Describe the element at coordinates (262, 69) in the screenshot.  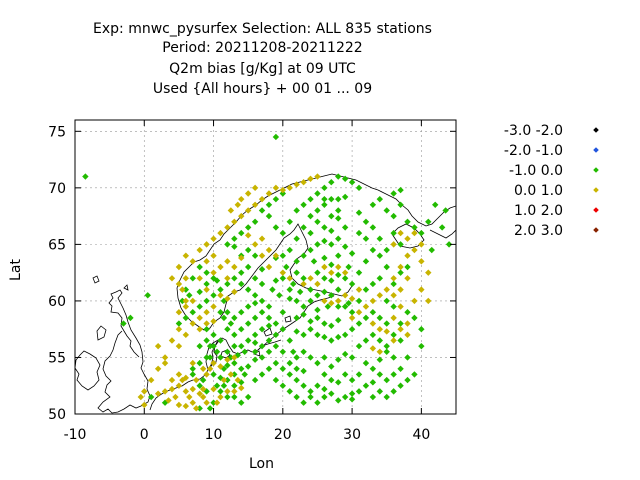
I see `chart-title-line-3: Q2m bias [g/Kg] at 09 UTC` at that location.